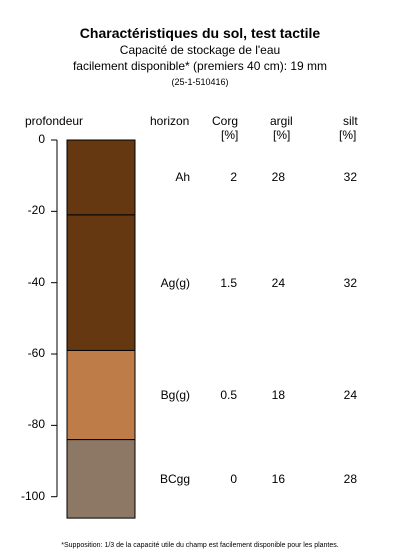  I want to click on depth-tick-label: -60, so click(36, 353).